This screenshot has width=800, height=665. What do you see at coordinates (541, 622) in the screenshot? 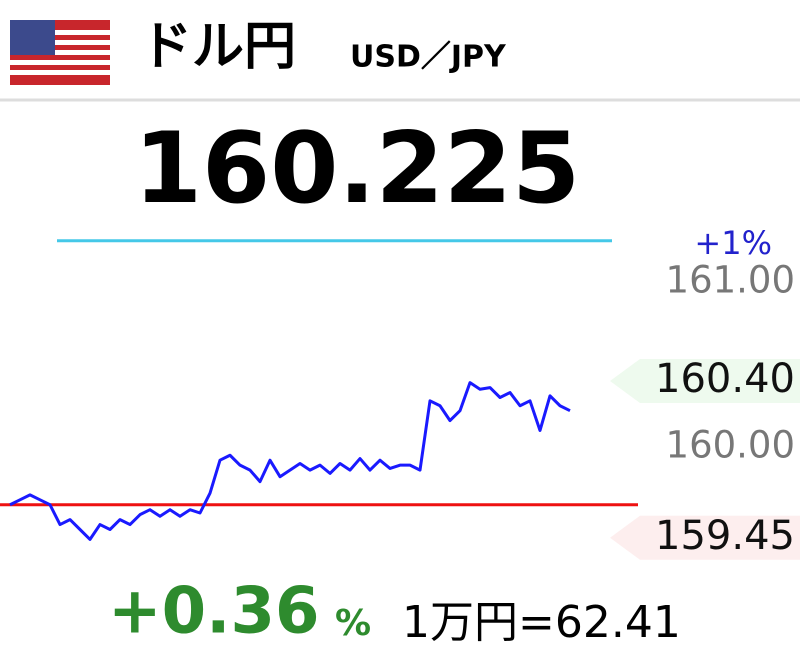
I see `conversion: 1万円=62.41` at bounding box center [541, 622].